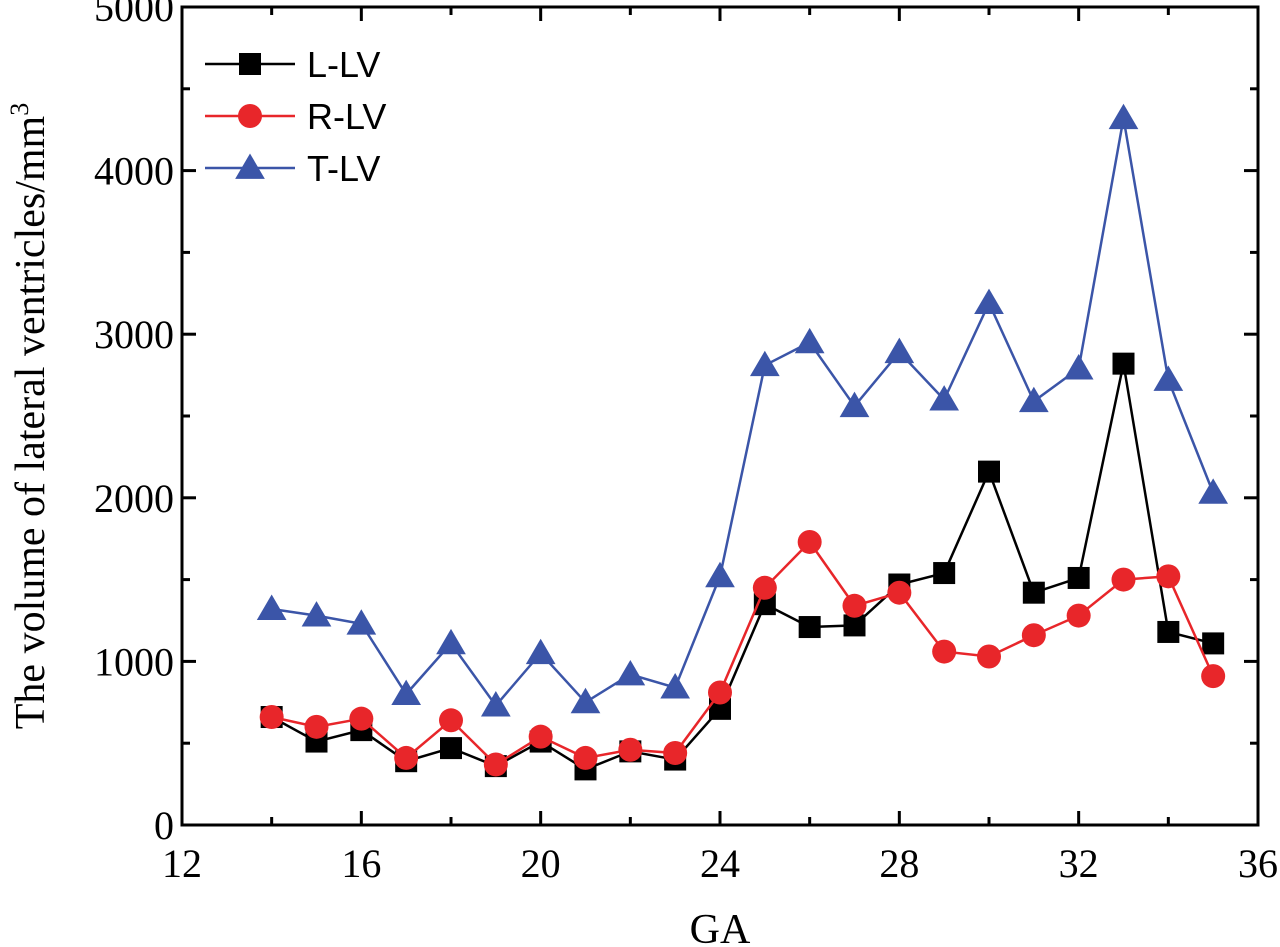  Describe the element at coordinates (250, 166) in the screenshot. I see `legend-marker-t-lv` at that location.